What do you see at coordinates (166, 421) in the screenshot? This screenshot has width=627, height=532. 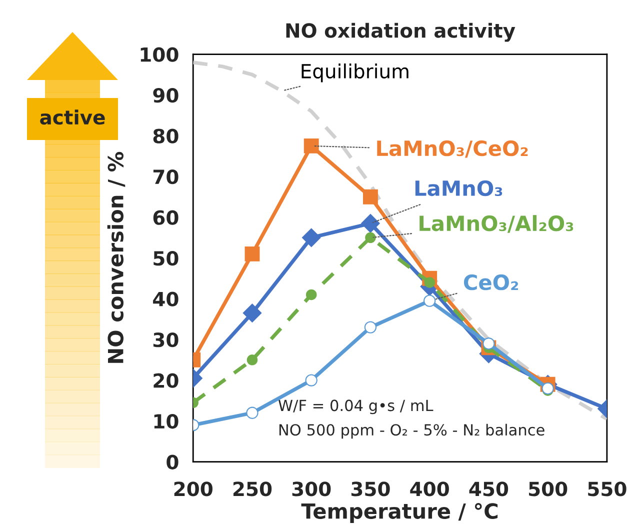 I see `y-tick-label: 10` at bounding box center [166, 421].